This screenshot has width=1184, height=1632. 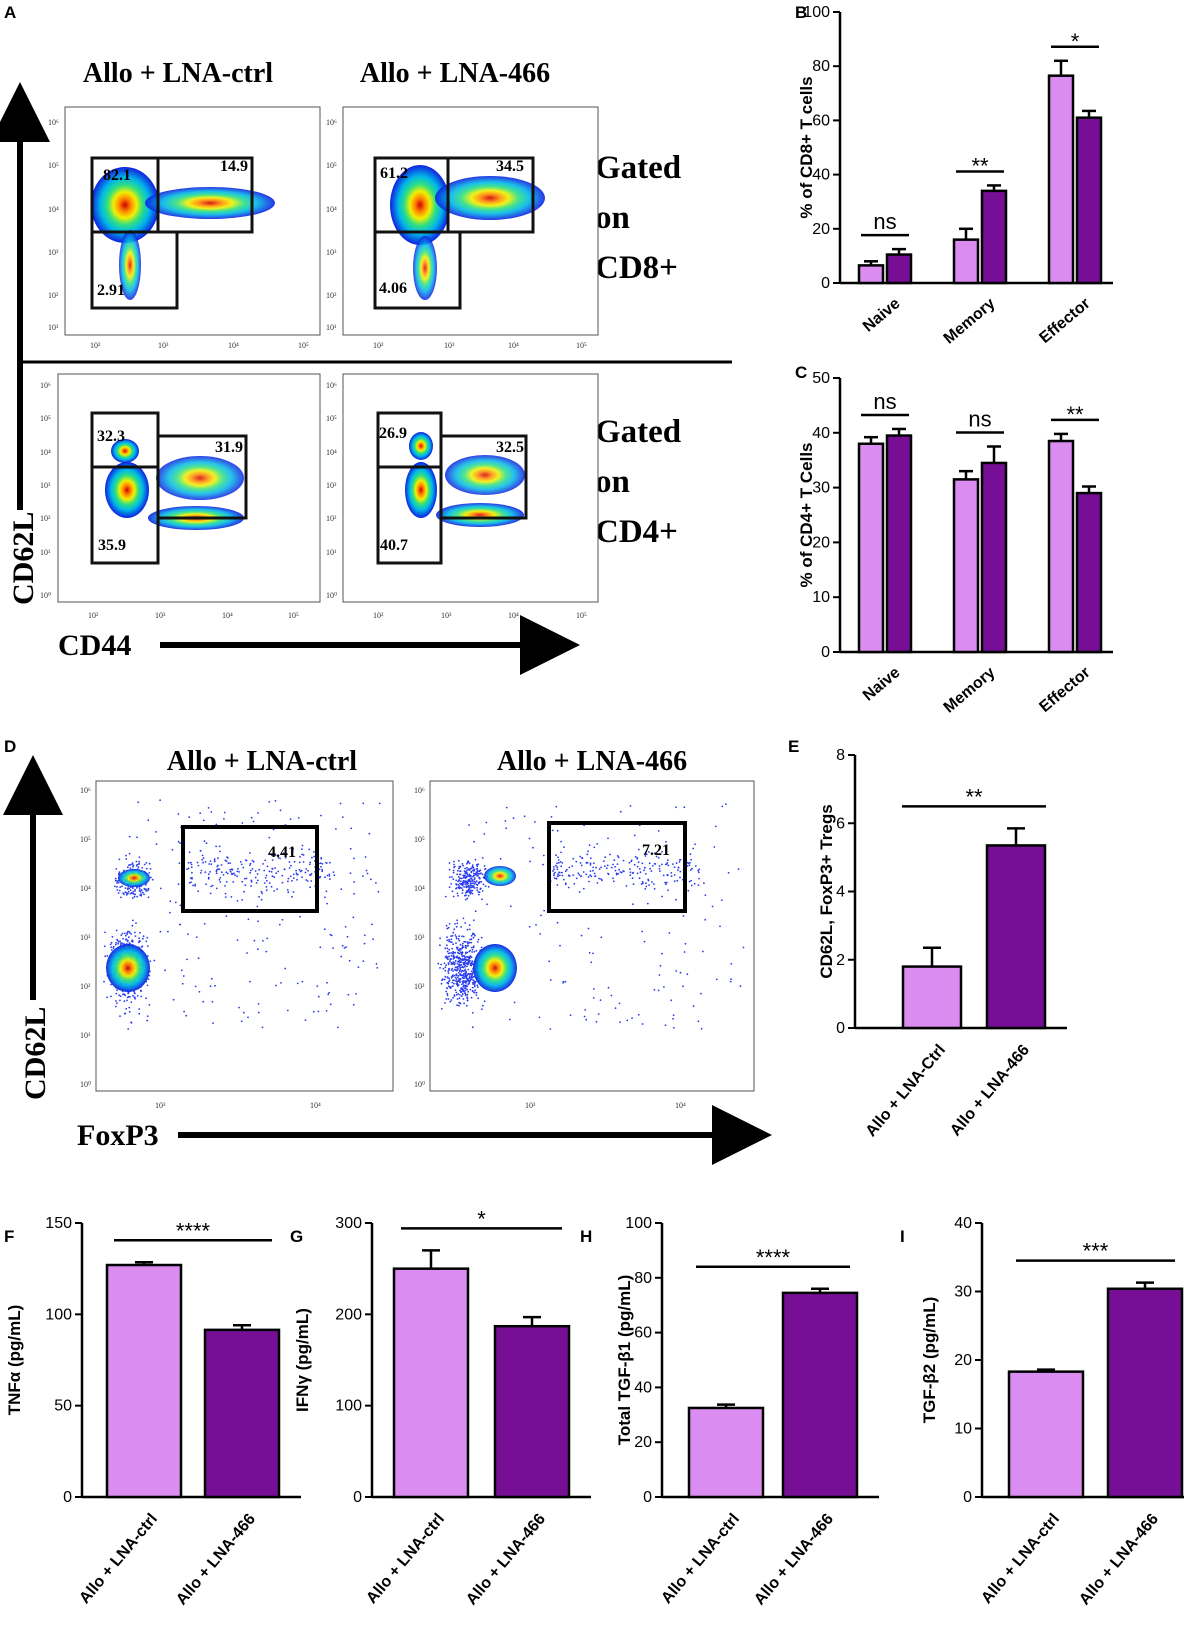 I want to click on foxp3-466-ytick-4: 10⁴, so click(x=419, y=888).